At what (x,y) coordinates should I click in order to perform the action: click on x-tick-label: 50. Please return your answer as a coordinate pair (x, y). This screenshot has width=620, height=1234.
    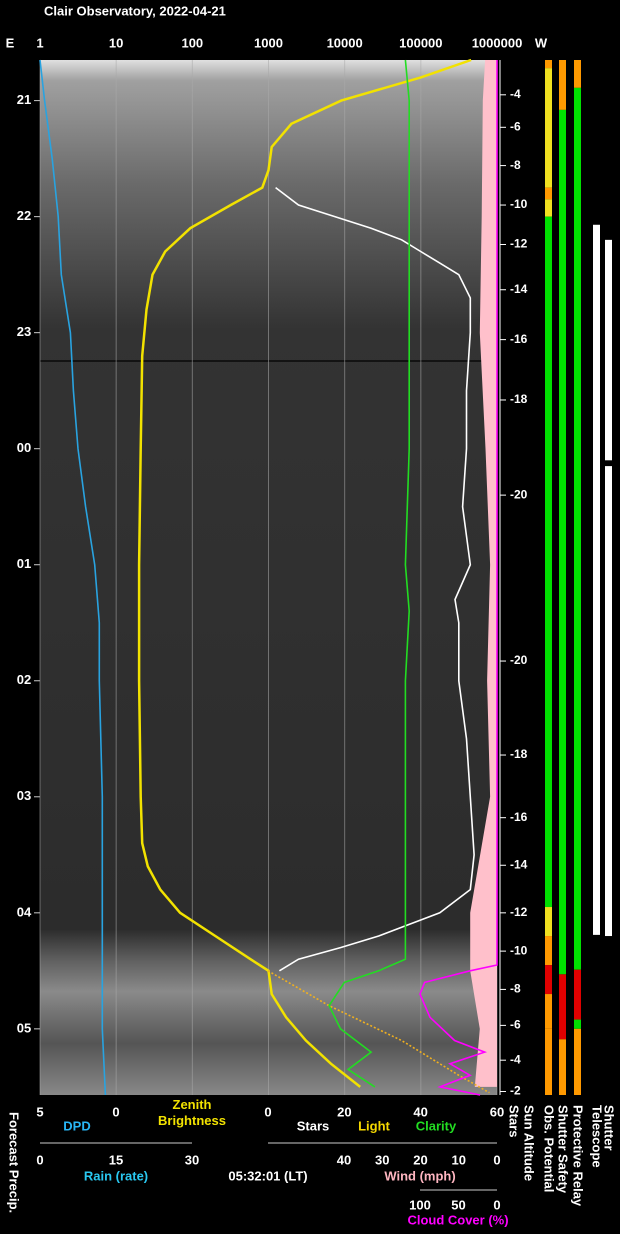
    Looking at the image, I should click on (458, 1204).